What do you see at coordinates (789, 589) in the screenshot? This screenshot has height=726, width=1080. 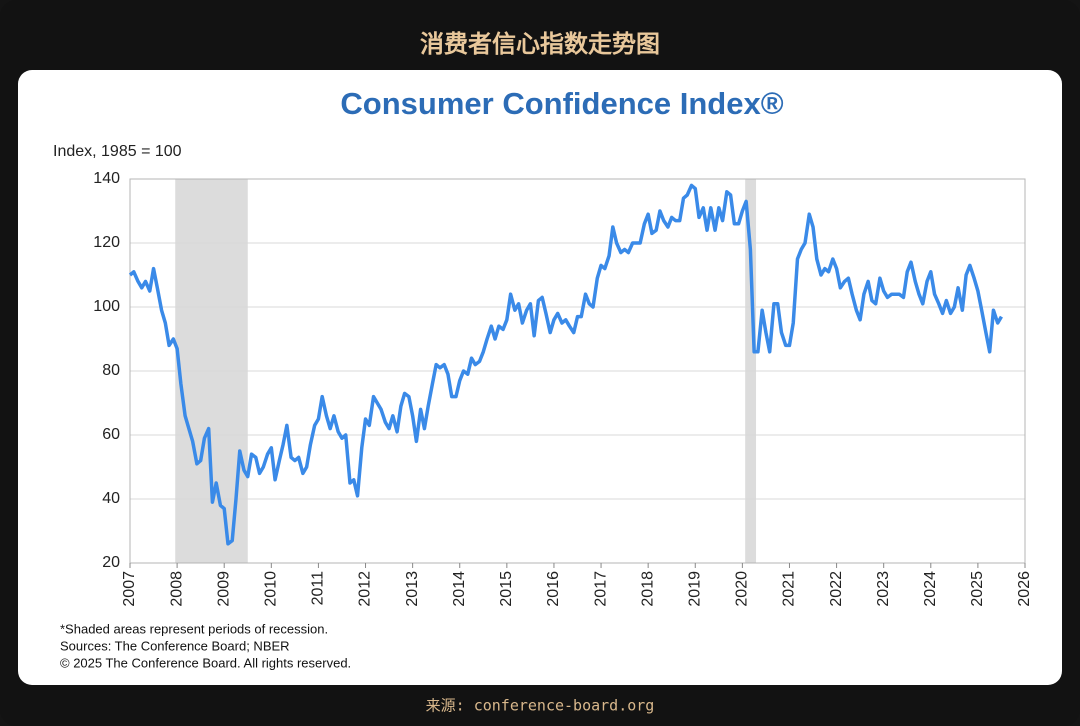 I see `x-tick-label: 2021` at bounding box center [789, 589].